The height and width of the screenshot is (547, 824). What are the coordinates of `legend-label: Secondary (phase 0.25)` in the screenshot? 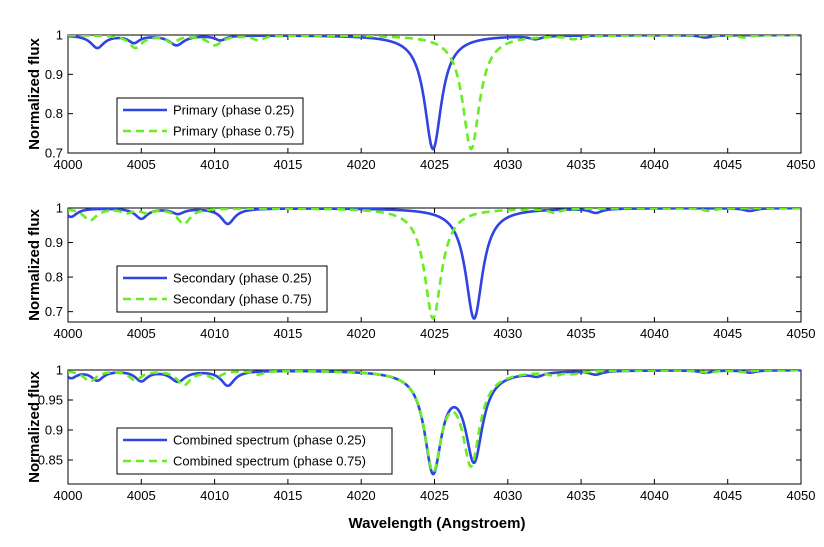 It's located at (242, 278).